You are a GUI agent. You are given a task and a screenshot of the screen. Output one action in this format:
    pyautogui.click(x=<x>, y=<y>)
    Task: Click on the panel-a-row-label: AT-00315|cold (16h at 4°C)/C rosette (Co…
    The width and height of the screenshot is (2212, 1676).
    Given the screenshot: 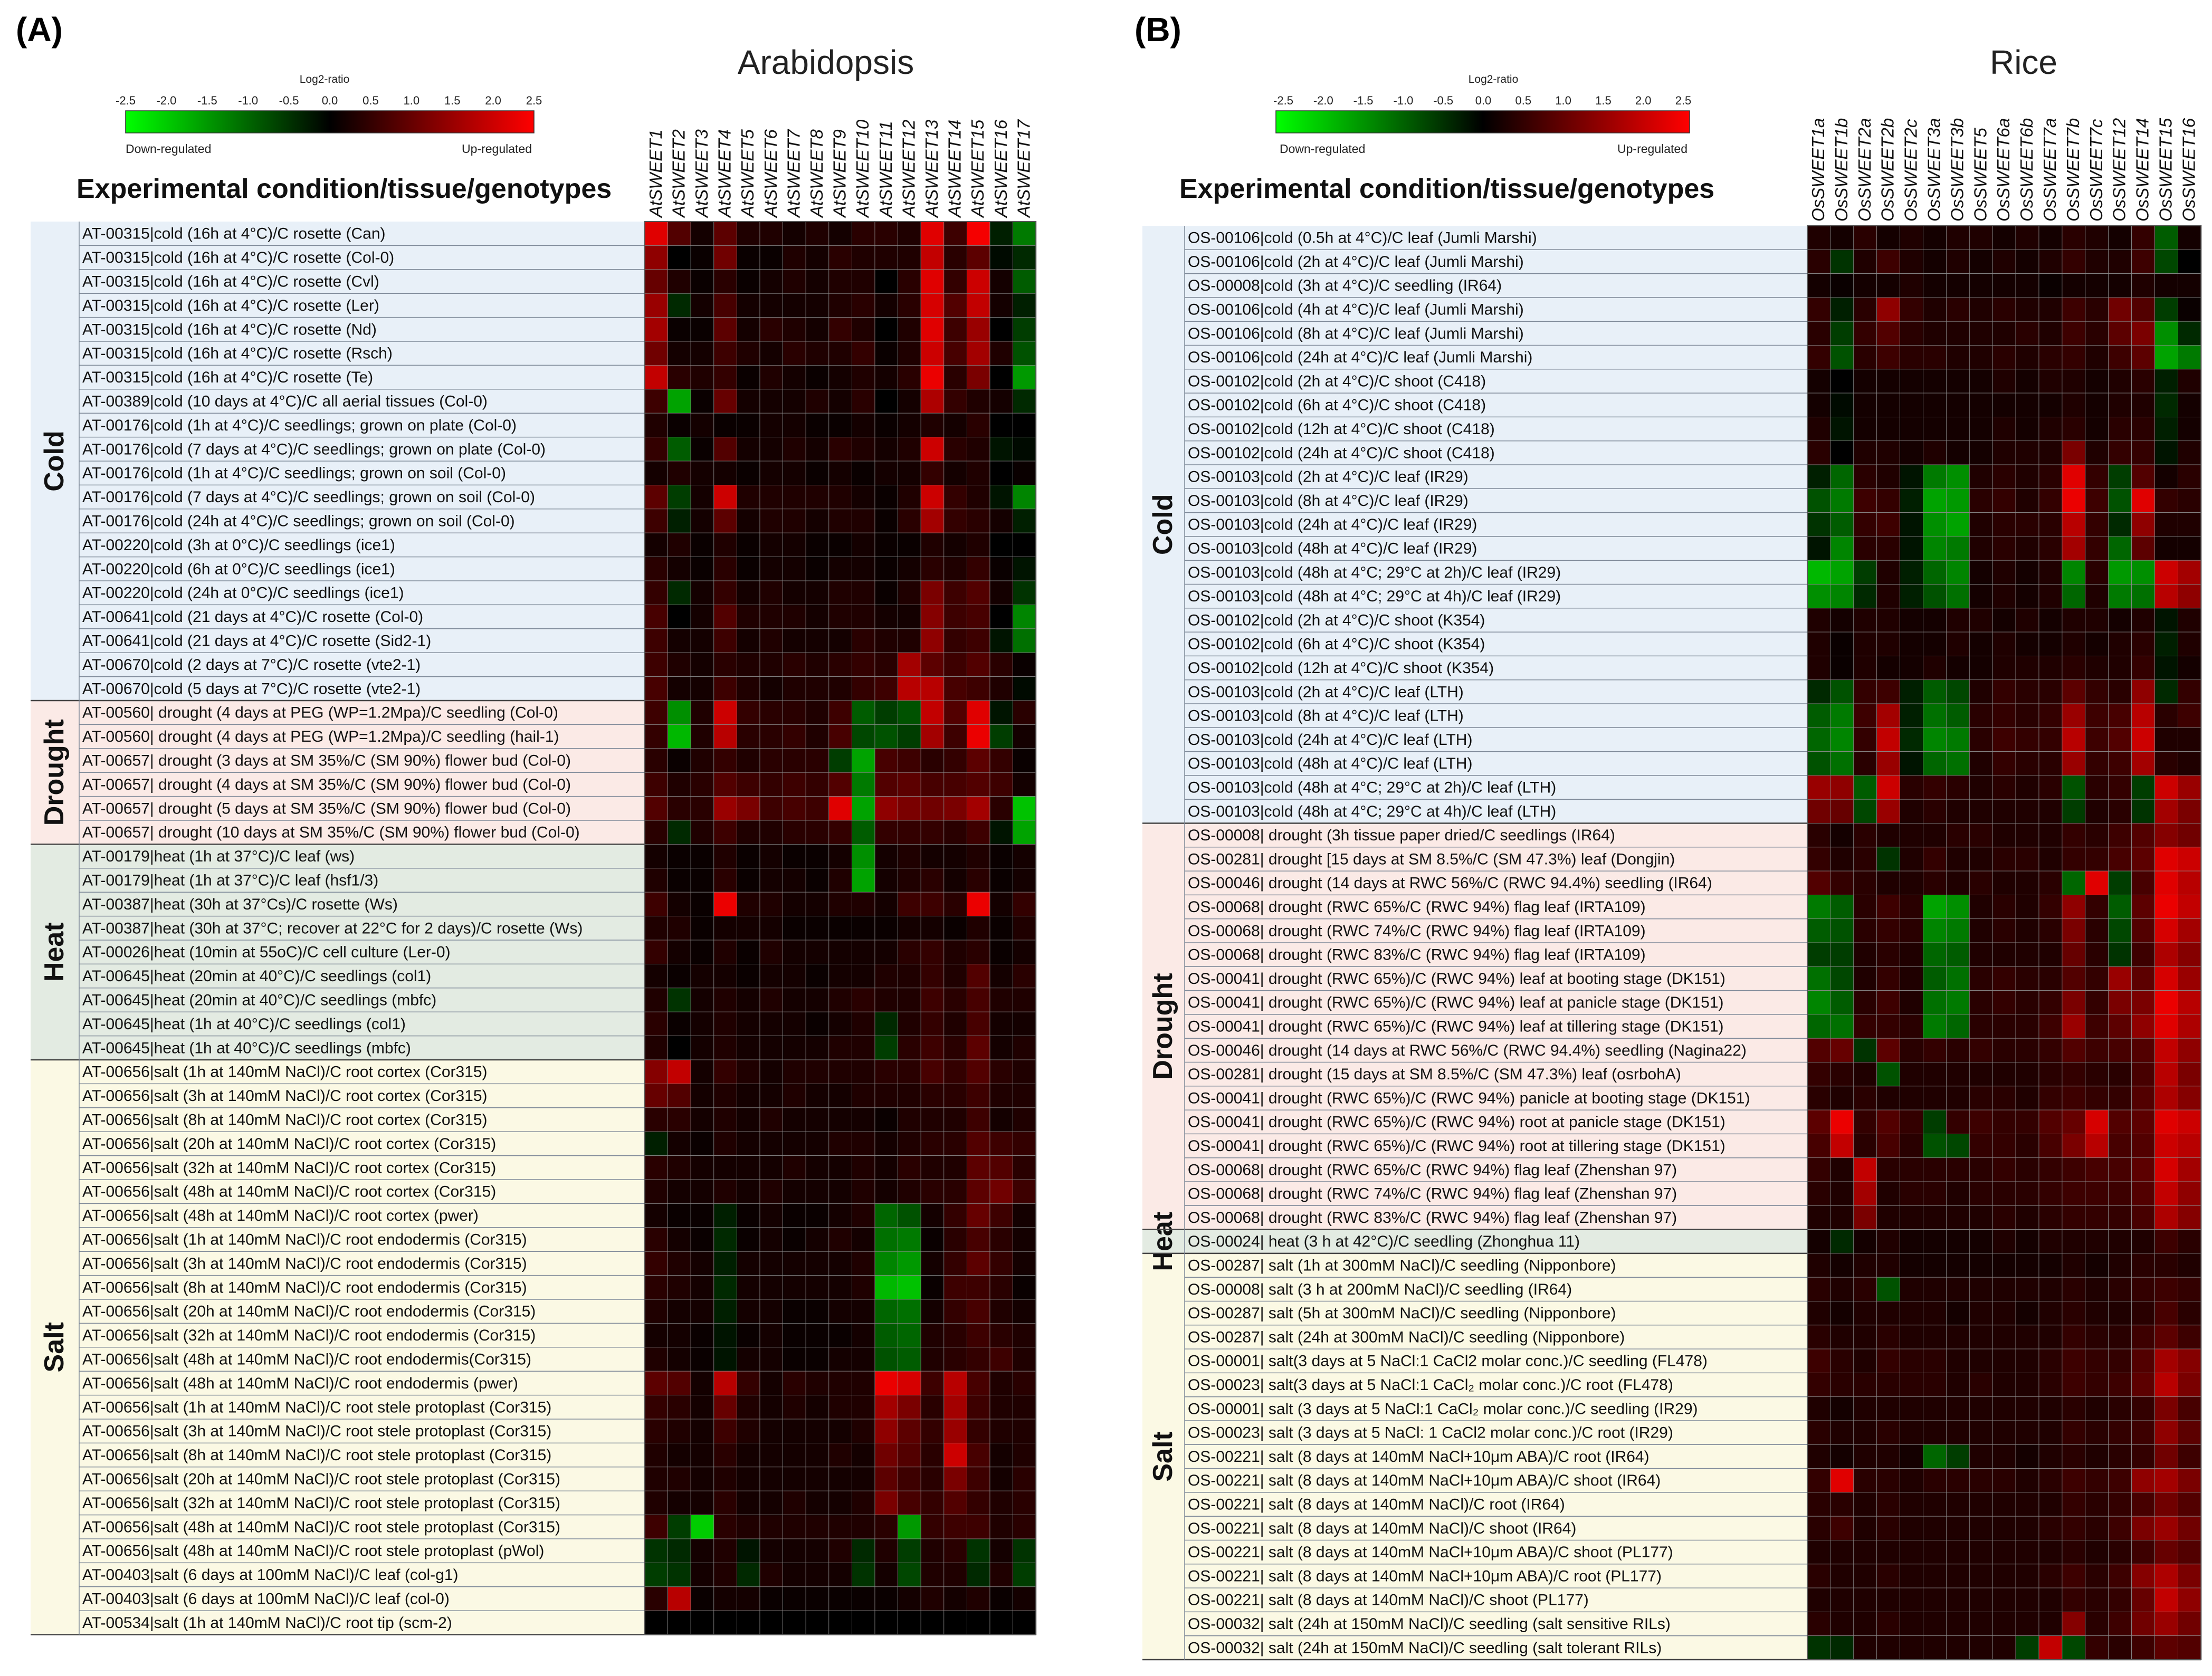 What is the action you would take?
    pyautogui.click(x=238, y=257)
    